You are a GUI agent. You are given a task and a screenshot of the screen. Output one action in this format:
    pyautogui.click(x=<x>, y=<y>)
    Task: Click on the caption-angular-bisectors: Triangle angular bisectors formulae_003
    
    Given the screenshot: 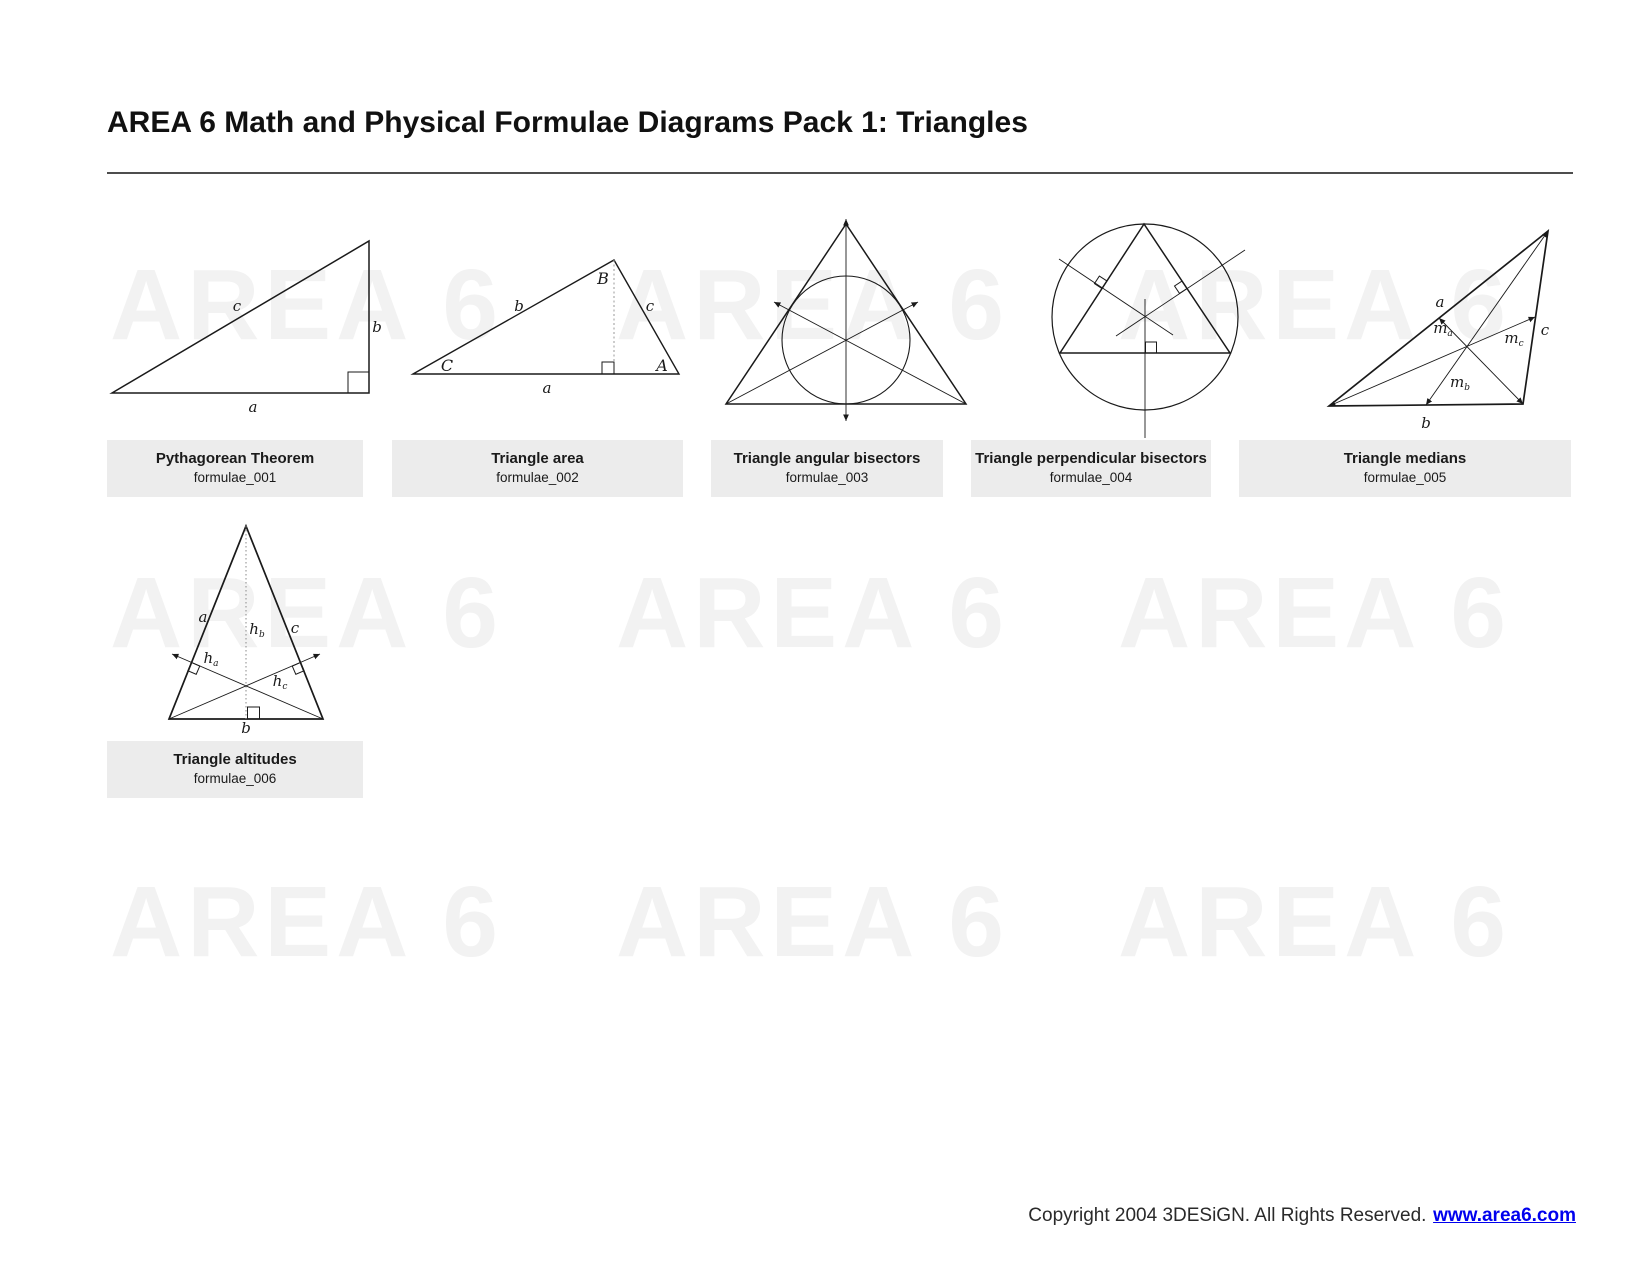 What is the action you would take?
    pyautogui.click(x=827, y=468)
    